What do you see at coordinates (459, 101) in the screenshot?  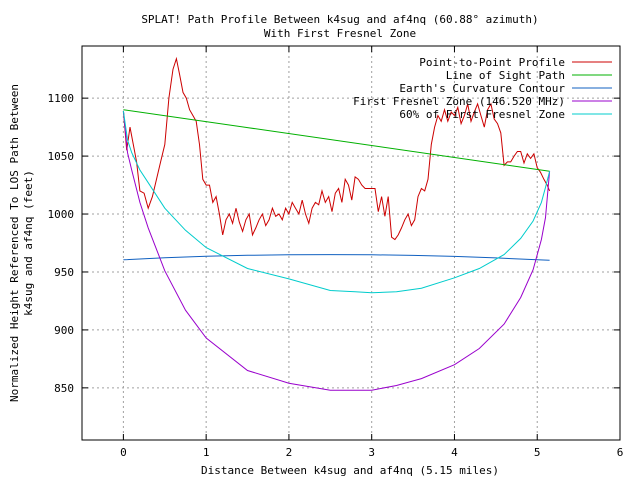 I see `legend-label-fresnel-zone: First Fresnel Zone (146.520 MHz)` at bounding box center [459, 101].